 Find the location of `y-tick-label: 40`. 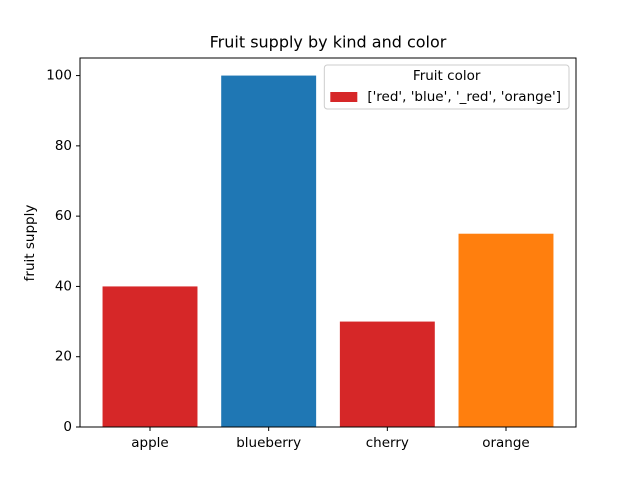

y-tick-label: 40 is located at coordinates (63, 286).